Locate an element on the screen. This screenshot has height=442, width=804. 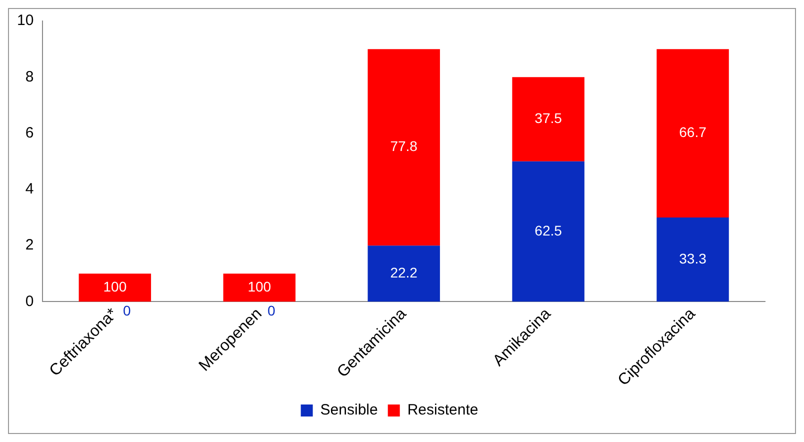
legend-label: Sensible is located at coordinates (349, 410).